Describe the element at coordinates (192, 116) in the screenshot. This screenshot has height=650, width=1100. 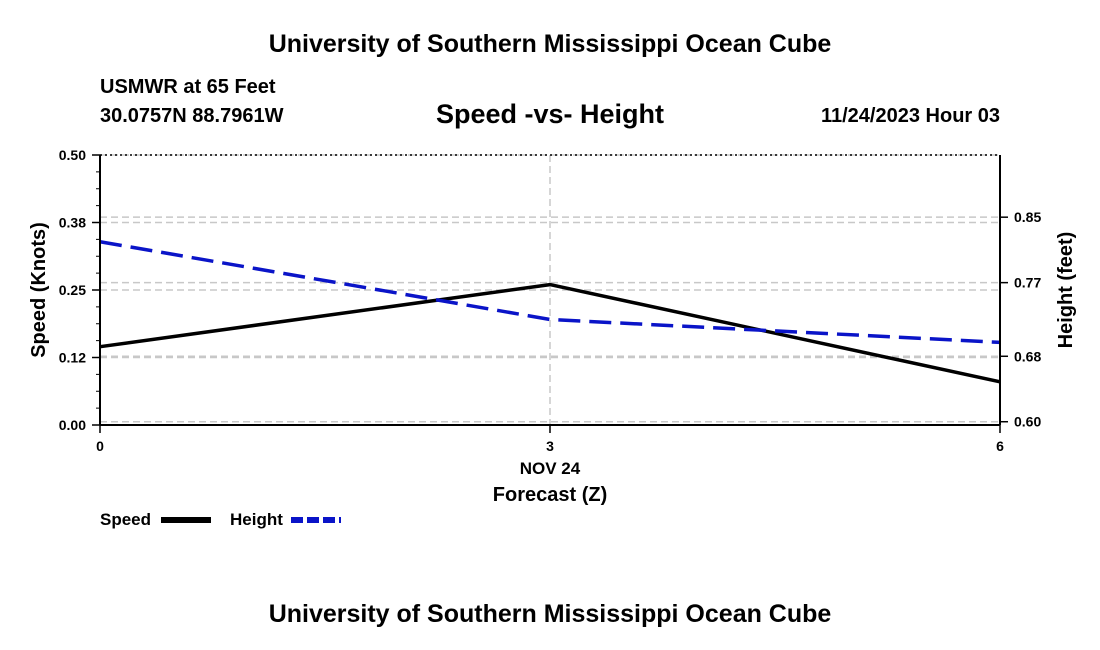
I see `station-coordinates: 30.0757N 88.7961W` at that location.